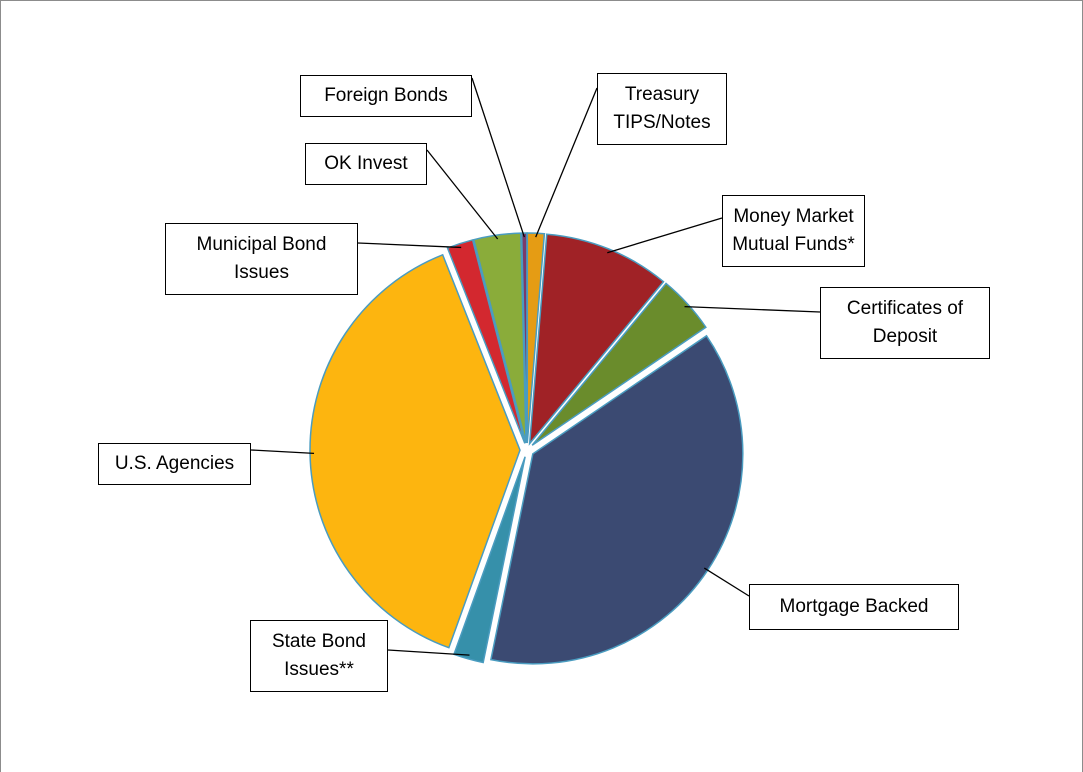 Image resolution: width=1083 pixels, height=772 pixels. I want to click on data-label: Mortgage Backed, so click(854, 607).